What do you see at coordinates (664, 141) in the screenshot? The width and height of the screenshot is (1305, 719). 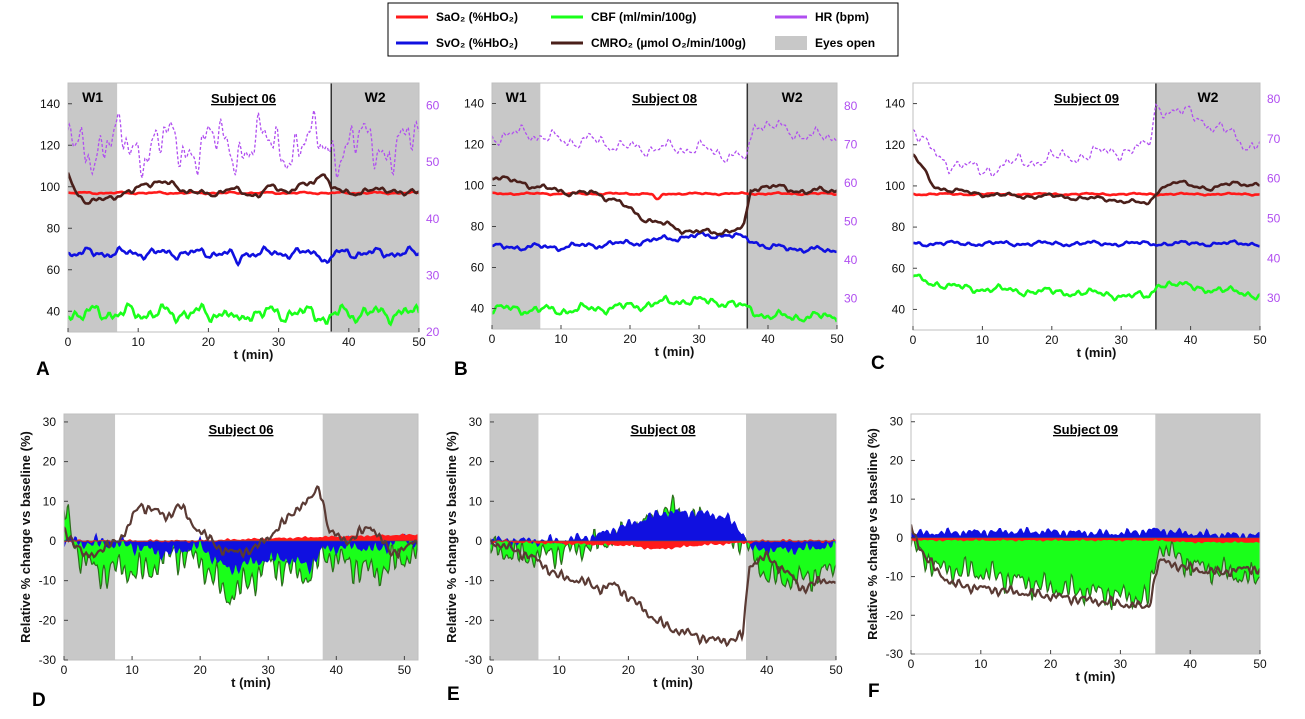 I see `series-hr-line-B` at bounding box center [664, 141].